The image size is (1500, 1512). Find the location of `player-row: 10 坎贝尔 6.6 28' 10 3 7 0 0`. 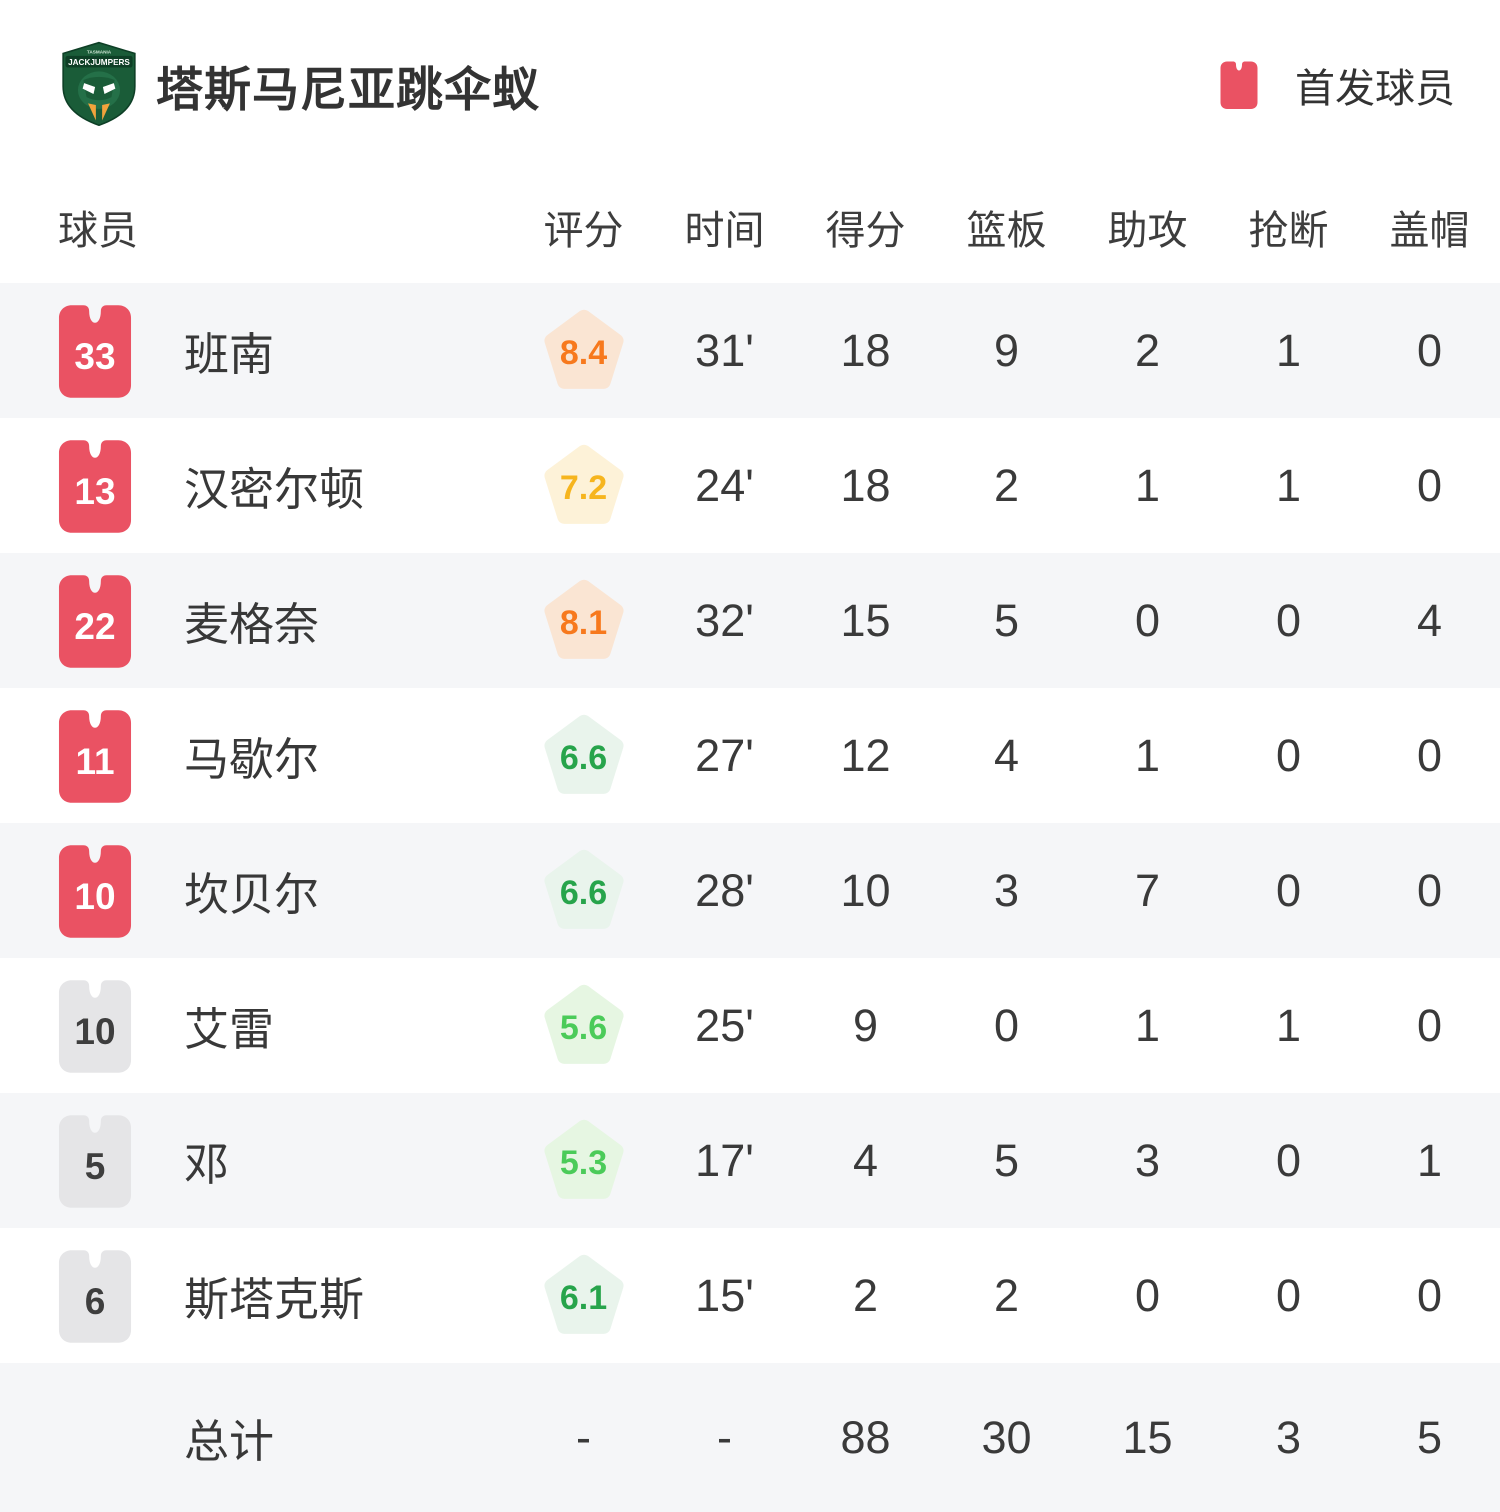

player-row: 10 坎贝尔 6.6 28' 10 3 7 0 0 is located at coordinates (750, 890).